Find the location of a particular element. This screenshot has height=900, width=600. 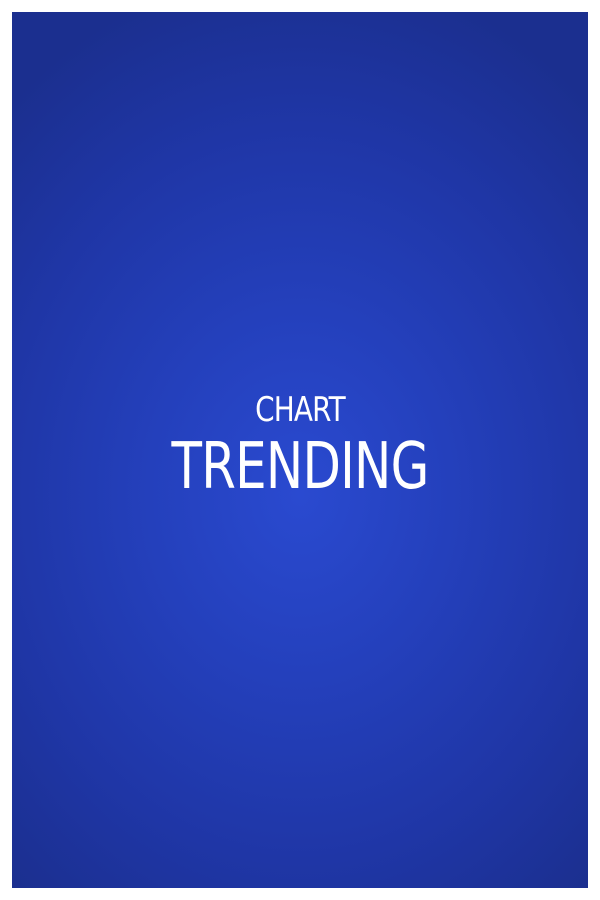

title-block: CHART TRENDING is located at coordinates (300, 446).